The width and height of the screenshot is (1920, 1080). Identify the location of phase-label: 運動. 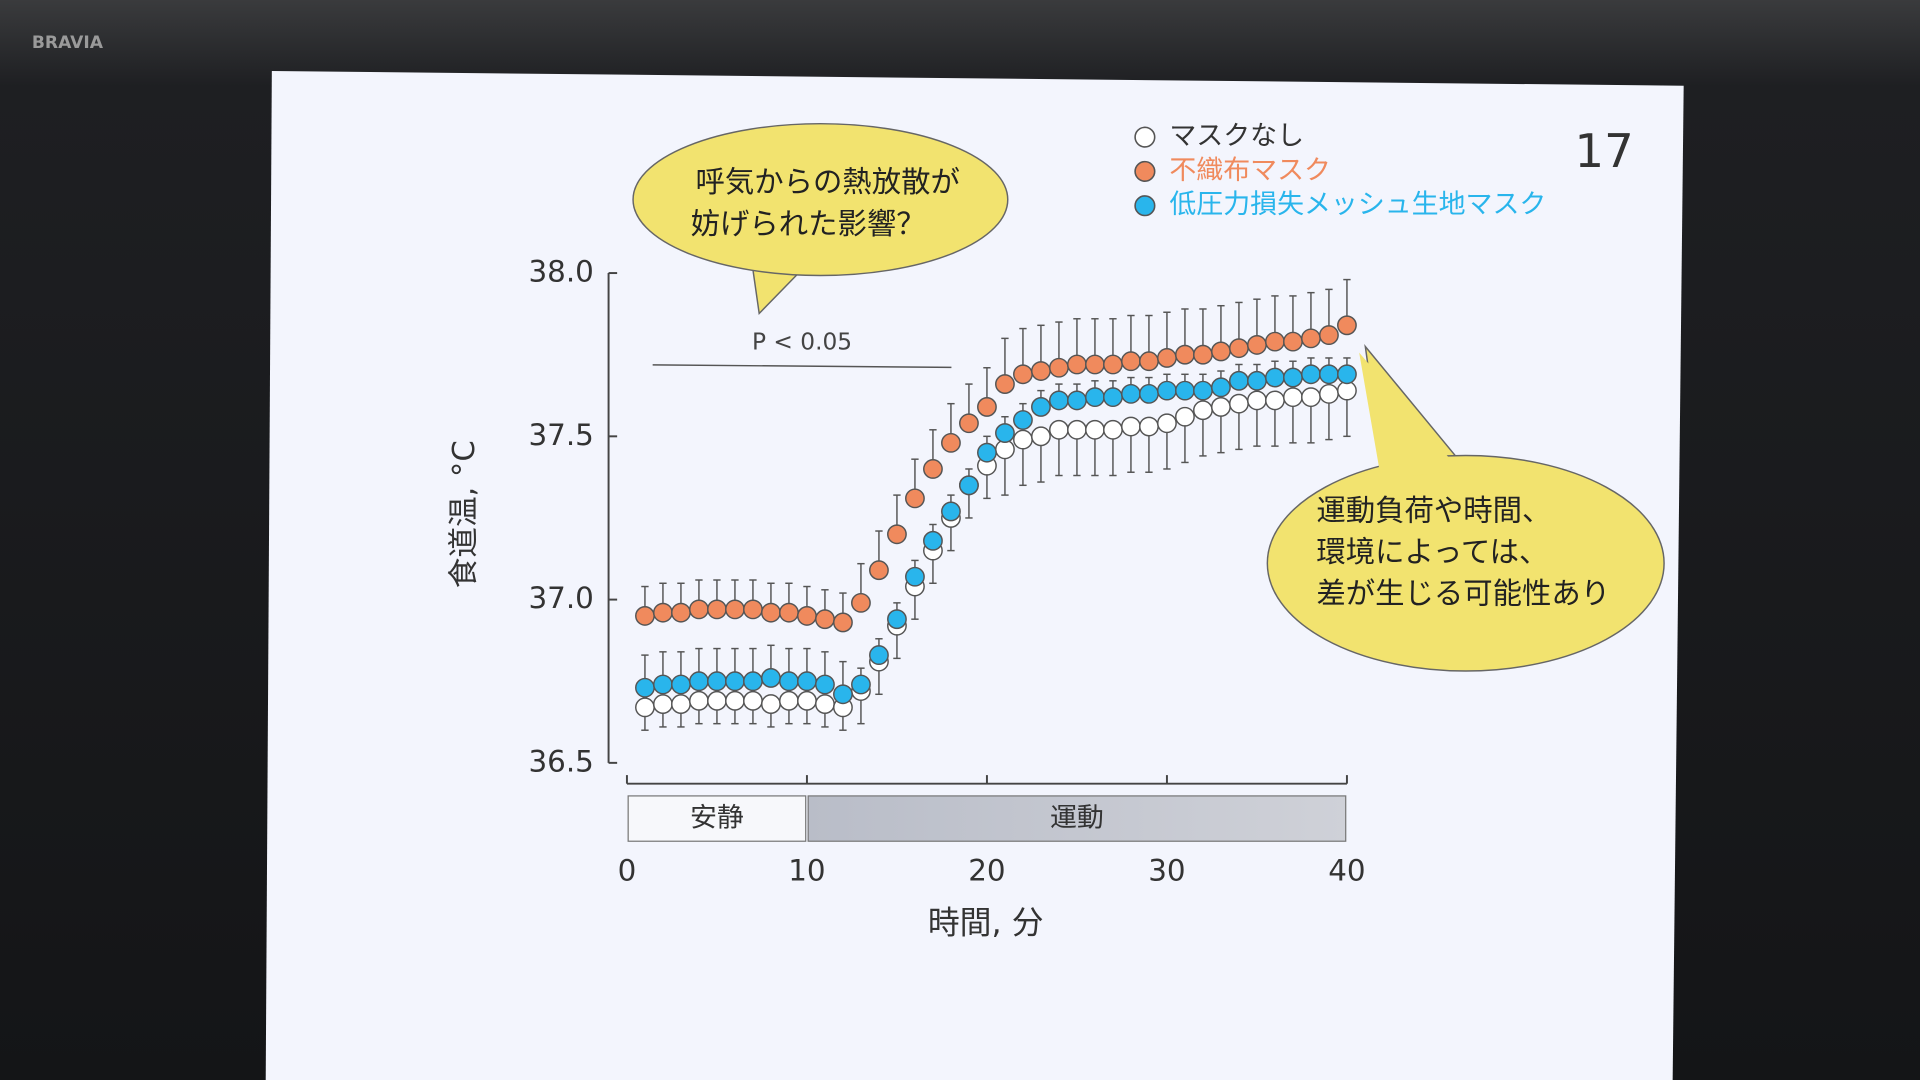
(1077, 818).